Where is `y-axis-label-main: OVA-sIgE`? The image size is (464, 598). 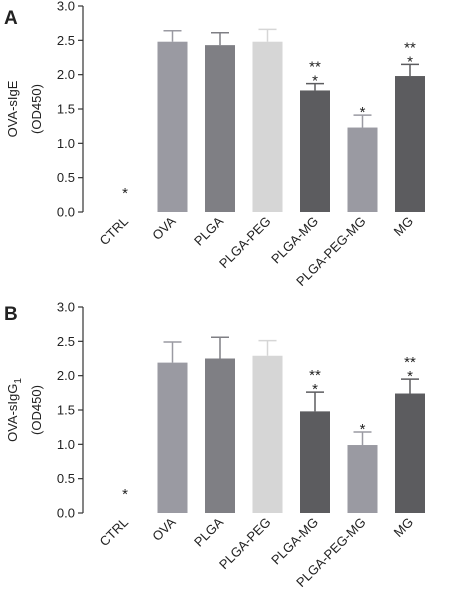 y-axis-label-main: OVA-sIgE is located at coordinates (12, 108).